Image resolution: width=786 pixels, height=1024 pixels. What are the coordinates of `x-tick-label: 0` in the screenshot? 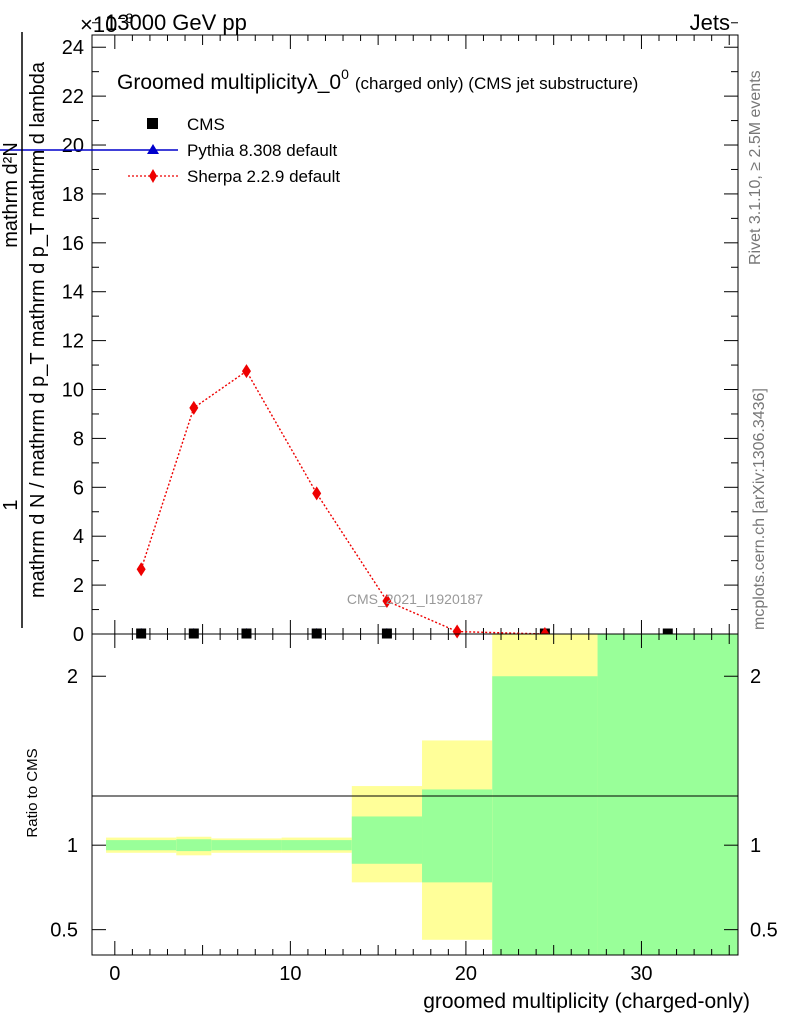 It's located at (114, 974).